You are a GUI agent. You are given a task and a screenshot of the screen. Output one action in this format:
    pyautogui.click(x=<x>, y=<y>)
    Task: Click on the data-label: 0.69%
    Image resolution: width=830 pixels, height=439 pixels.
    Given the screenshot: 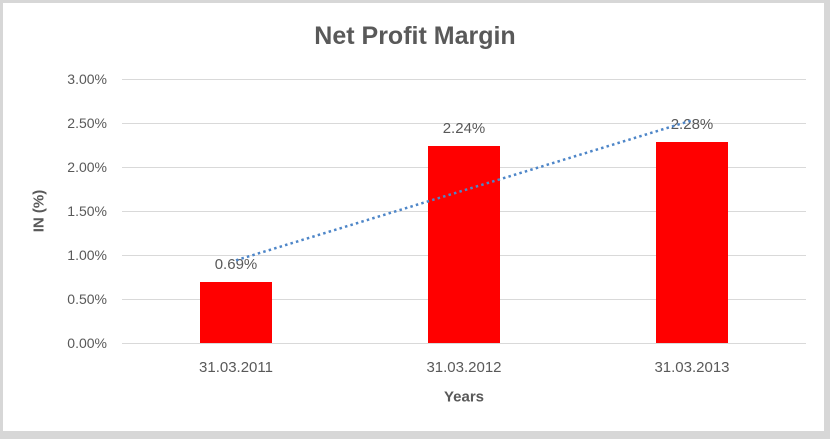 What is the action you would take?
    pyautogui.click(x=236, y=264)
    